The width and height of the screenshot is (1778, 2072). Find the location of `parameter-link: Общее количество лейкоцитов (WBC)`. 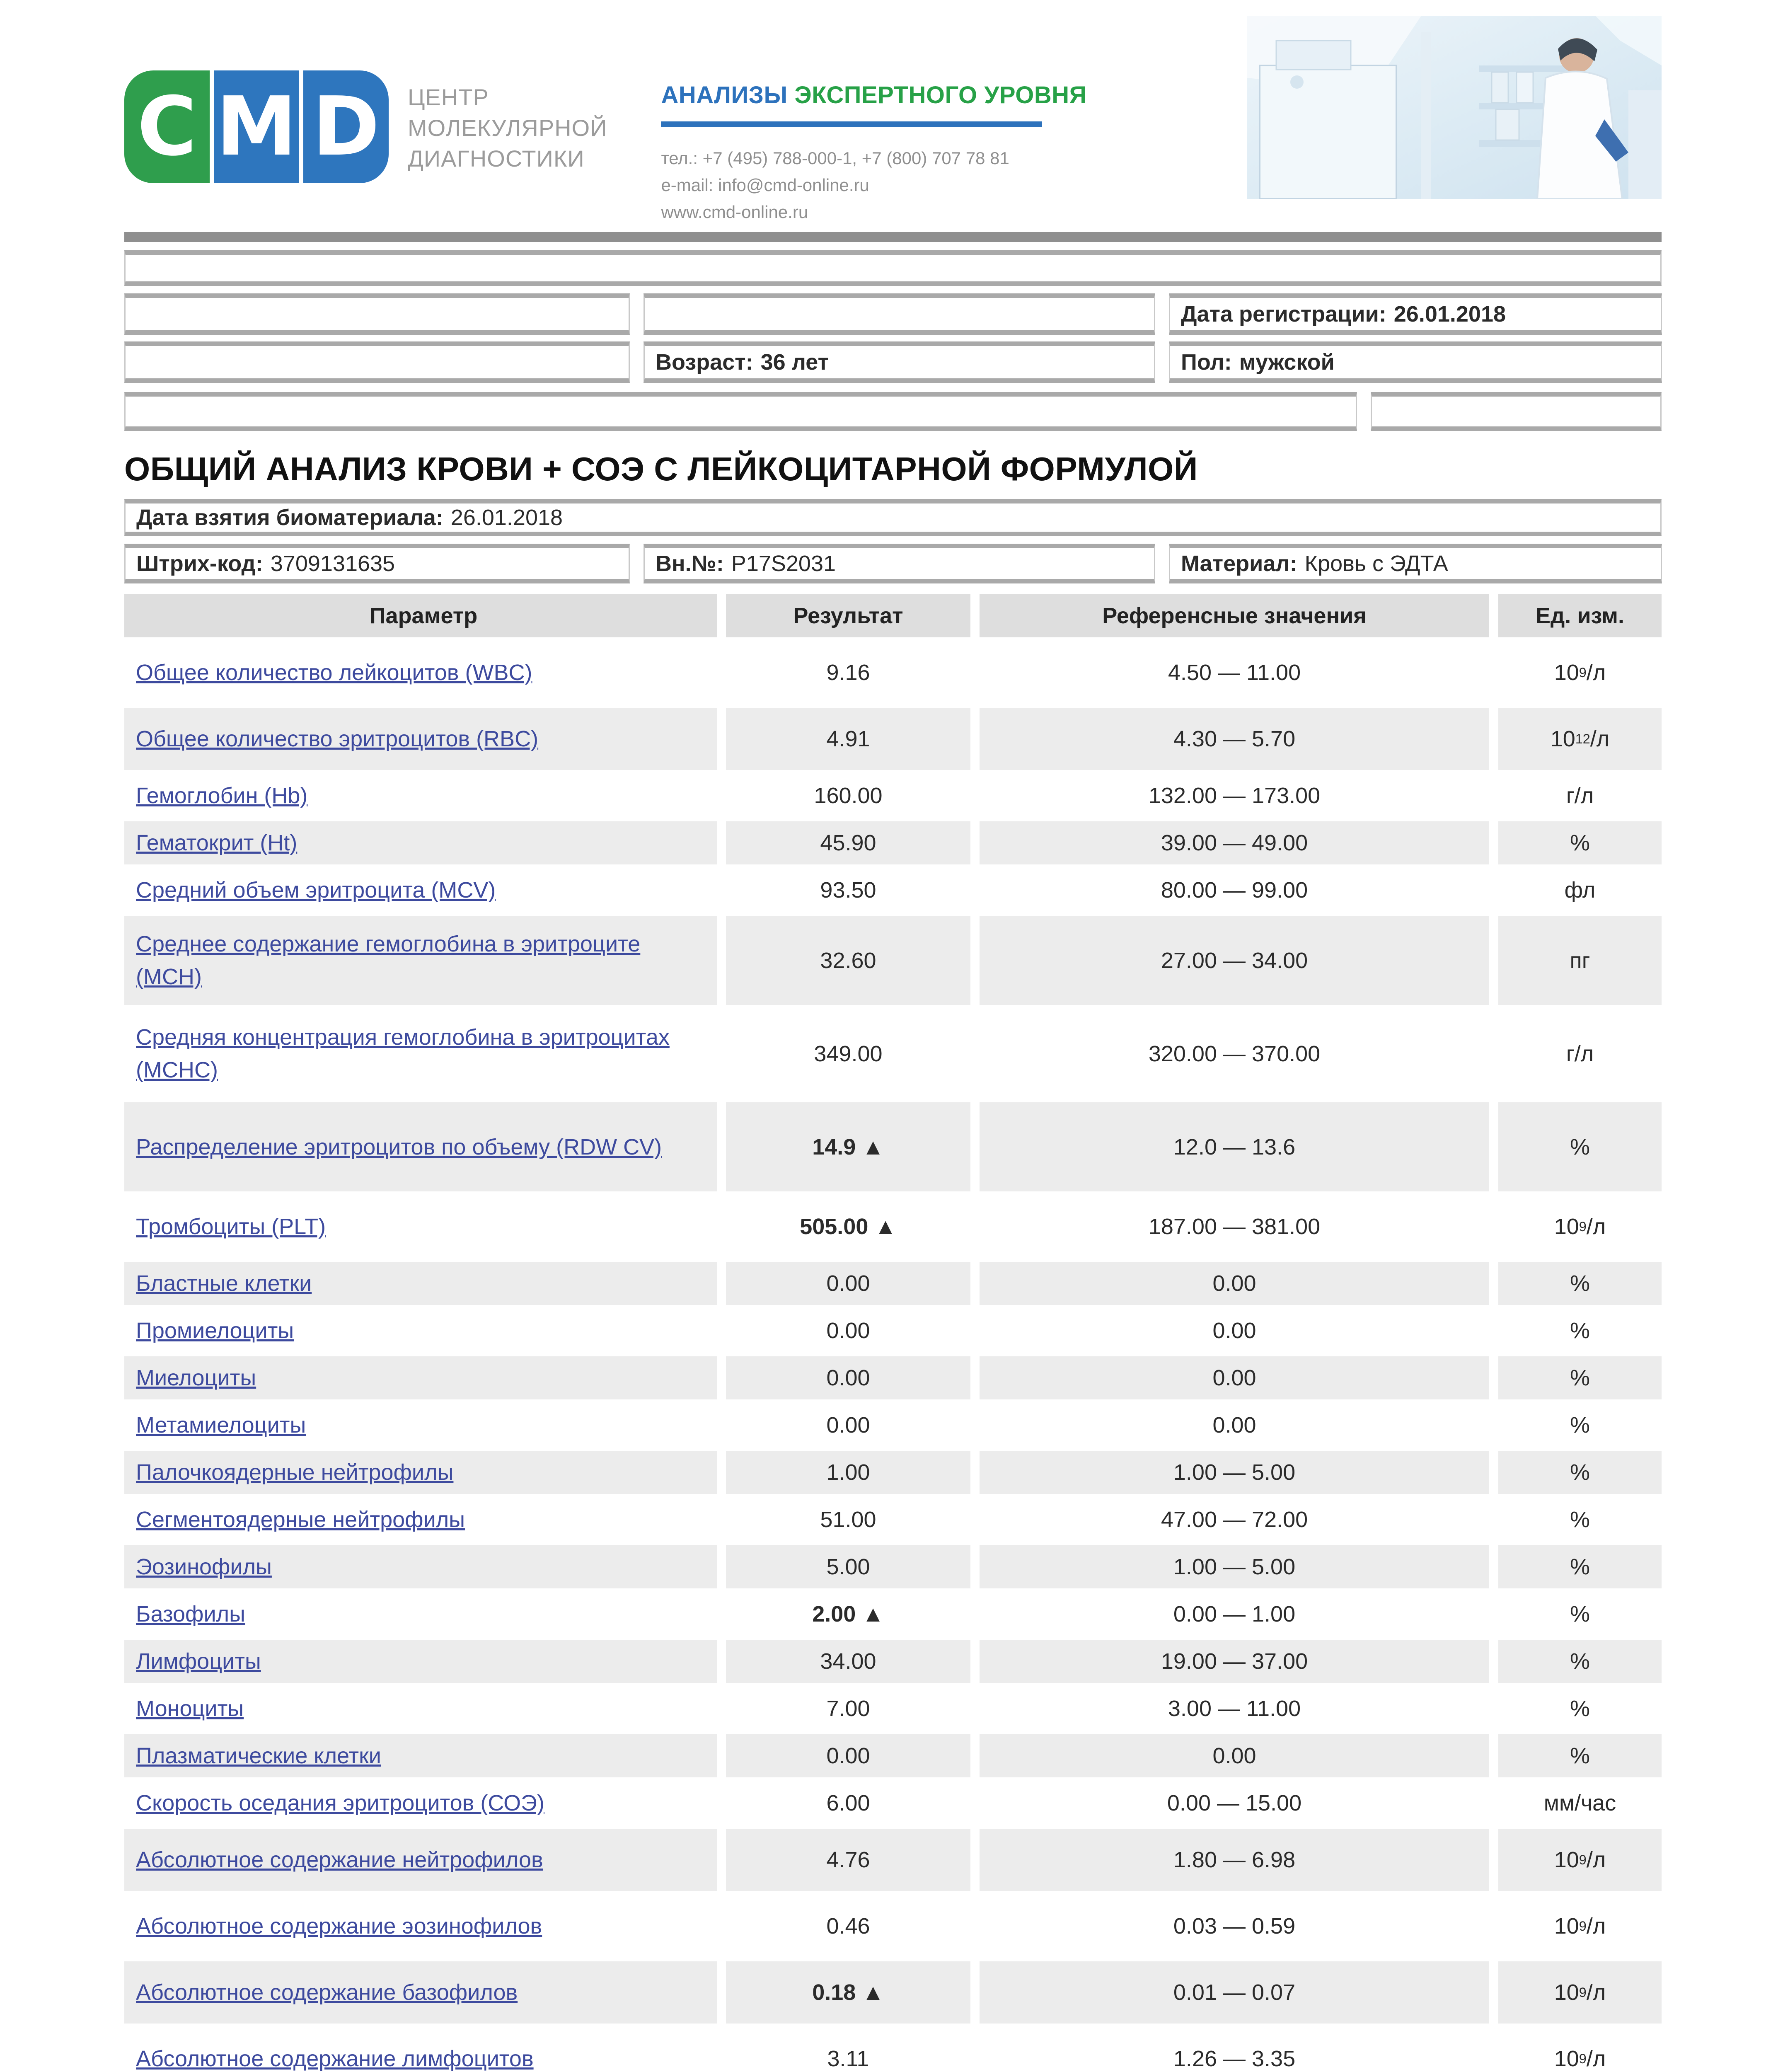

parameter-link: Общее количество лейкоцитов (WBC) is located at coordinates (334, 672).